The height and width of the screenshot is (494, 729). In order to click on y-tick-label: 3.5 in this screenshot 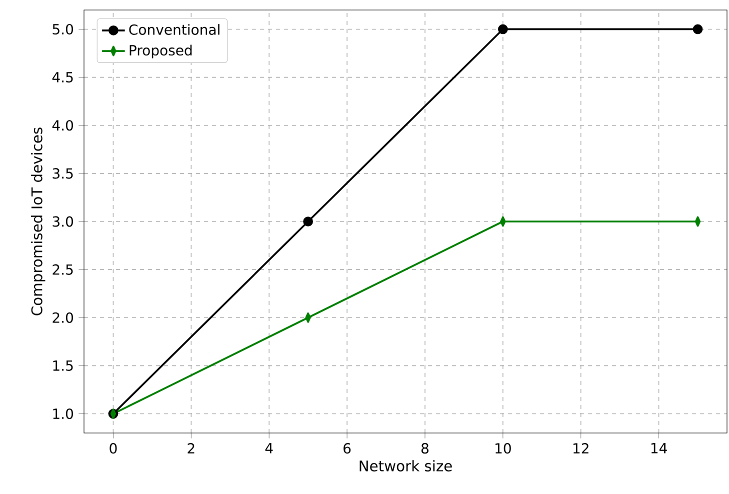, I will do `click(62, 173)`.